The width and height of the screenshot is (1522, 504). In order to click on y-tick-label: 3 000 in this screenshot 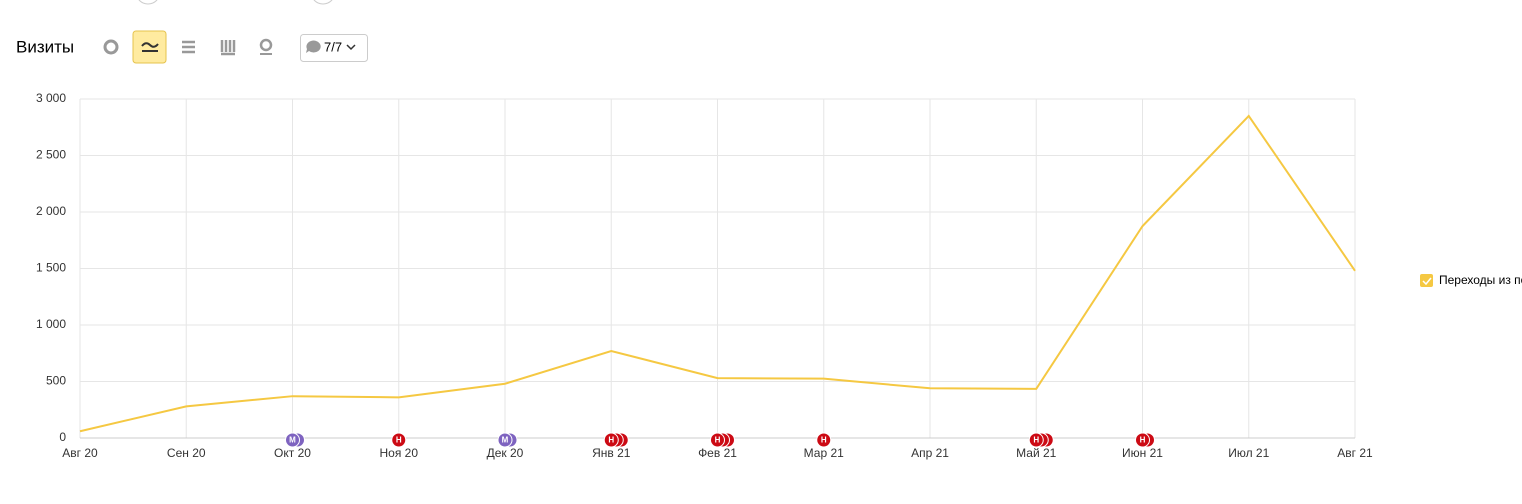, I will do `click(51, 98)`.